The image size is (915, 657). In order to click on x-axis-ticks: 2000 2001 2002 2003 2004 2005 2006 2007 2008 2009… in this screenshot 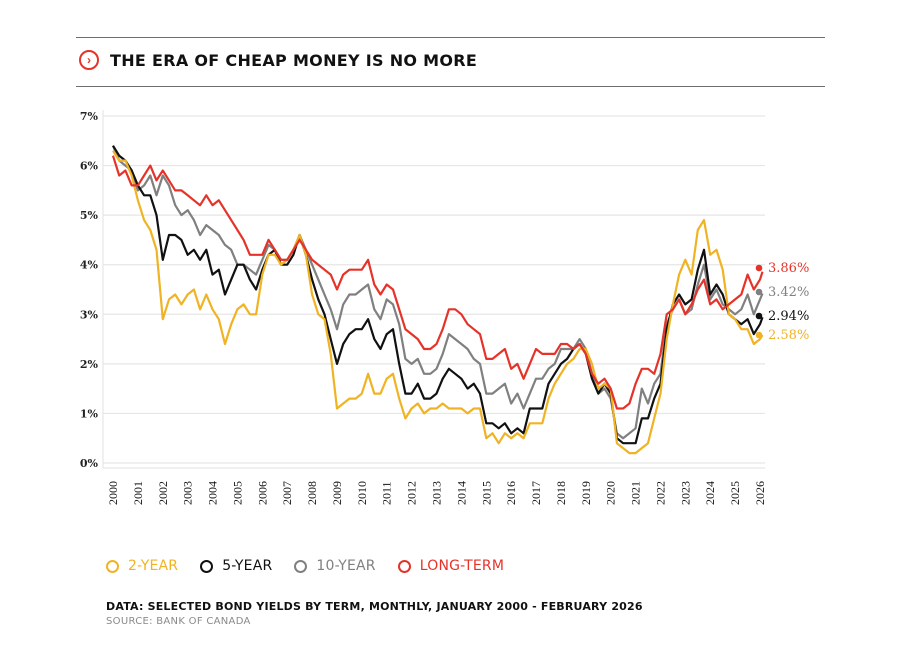, I will do `click(436, 493)`.